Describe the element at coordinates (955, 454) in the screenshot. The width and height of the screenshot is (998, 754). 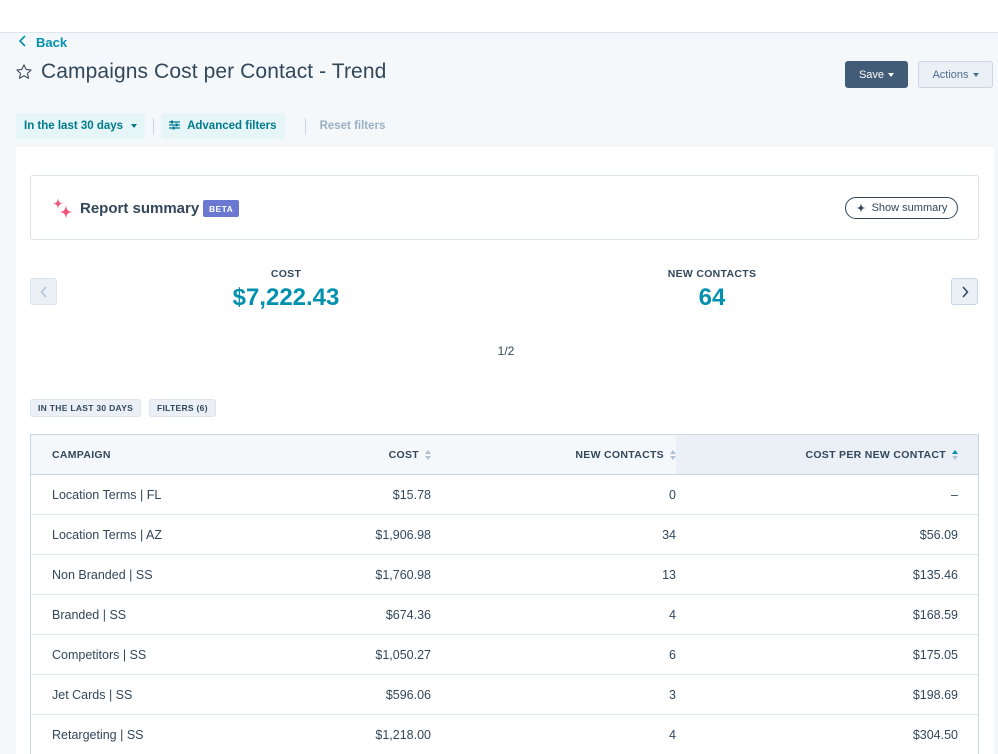
I see `sort-ascending-icon` at that location.